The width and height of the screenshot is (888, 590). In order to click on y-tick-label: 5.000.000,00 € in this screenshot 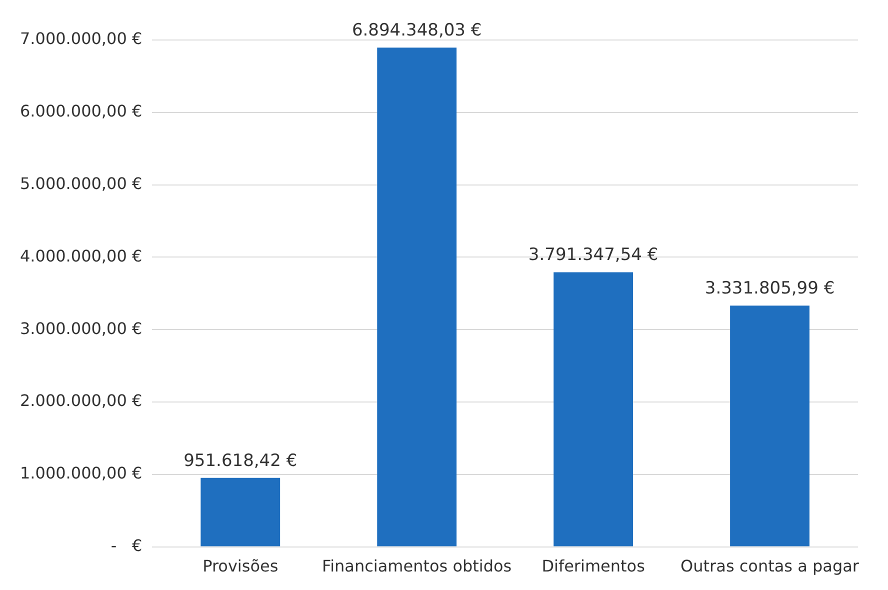, I will do `click(81, 183)`.